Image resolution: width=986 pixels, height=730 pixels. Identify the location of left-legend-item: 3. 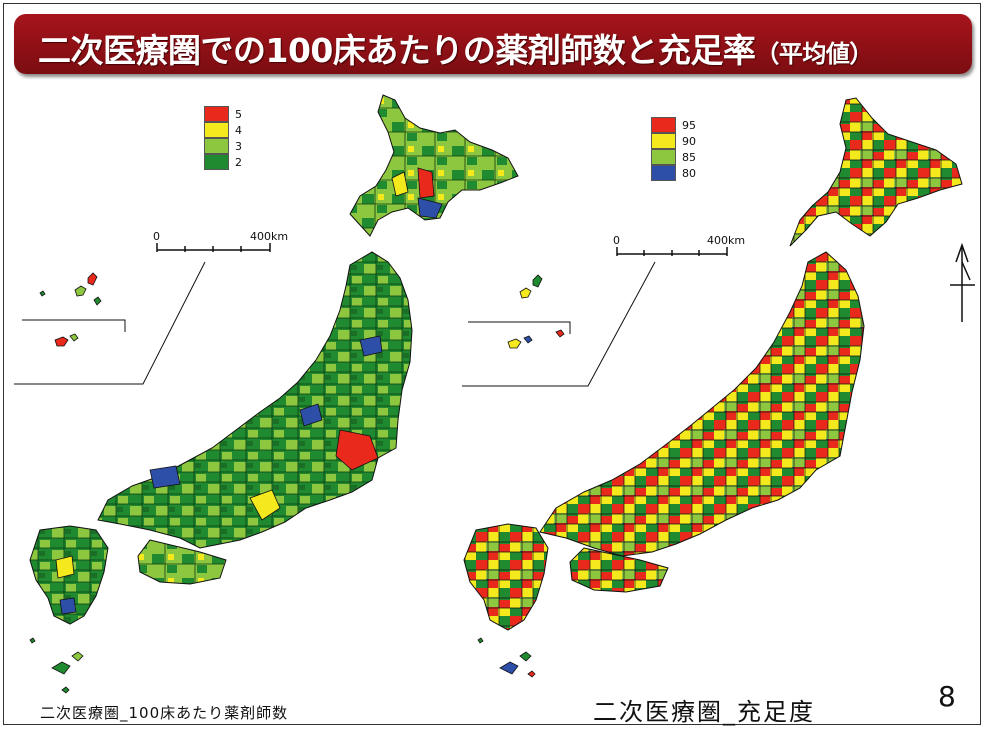
(223, 146).